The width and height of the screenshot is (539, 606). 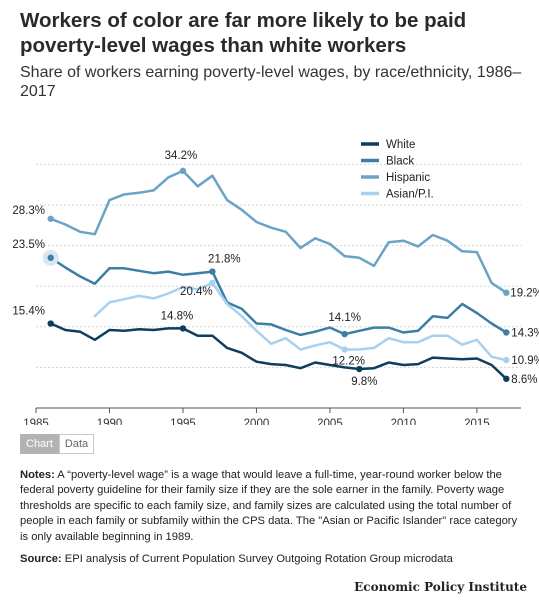 I want to click on data-label-23.5%: 23.5%, so click(x=28, y=245).